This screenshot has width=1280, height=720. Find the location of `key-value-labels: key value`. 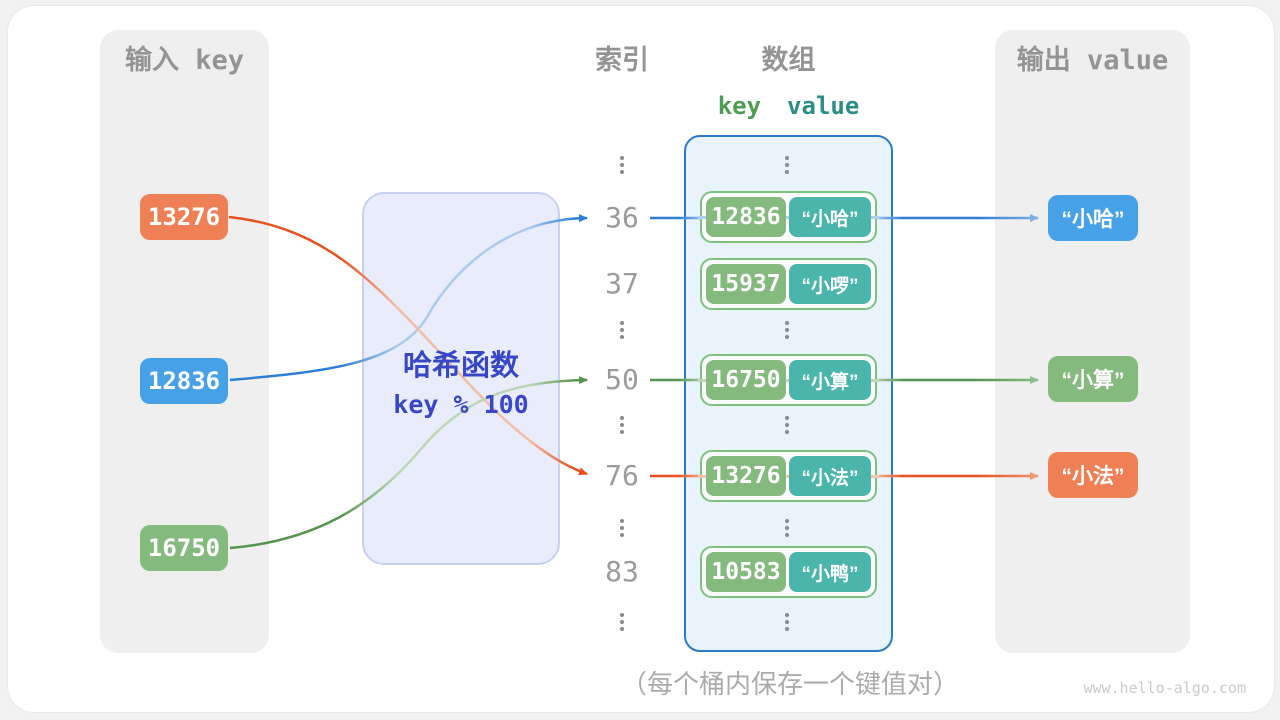

key-value-labels: key value is located at coordinates (788, 106).